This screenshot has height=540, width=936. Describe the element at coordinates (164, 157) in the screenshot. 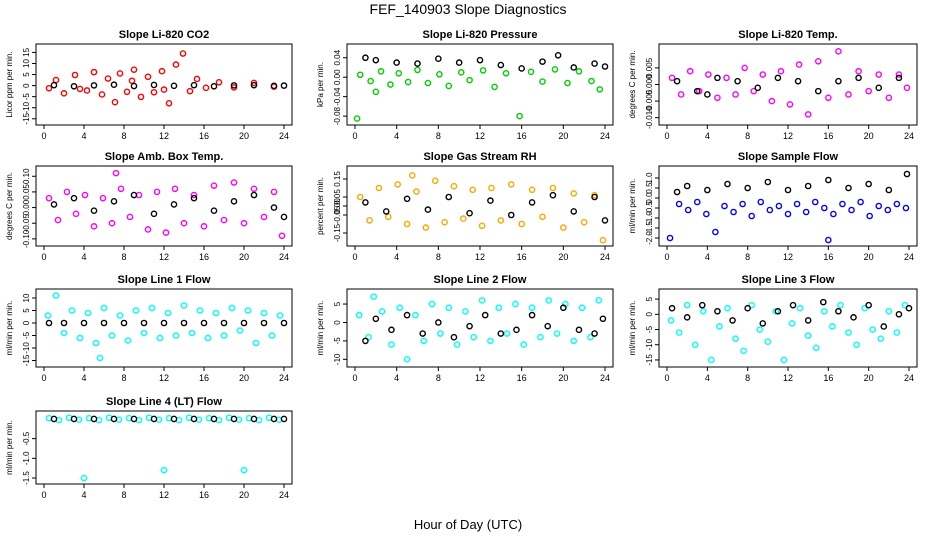

I see `chart-title: Slope Amb. Box Temp.` at that location.